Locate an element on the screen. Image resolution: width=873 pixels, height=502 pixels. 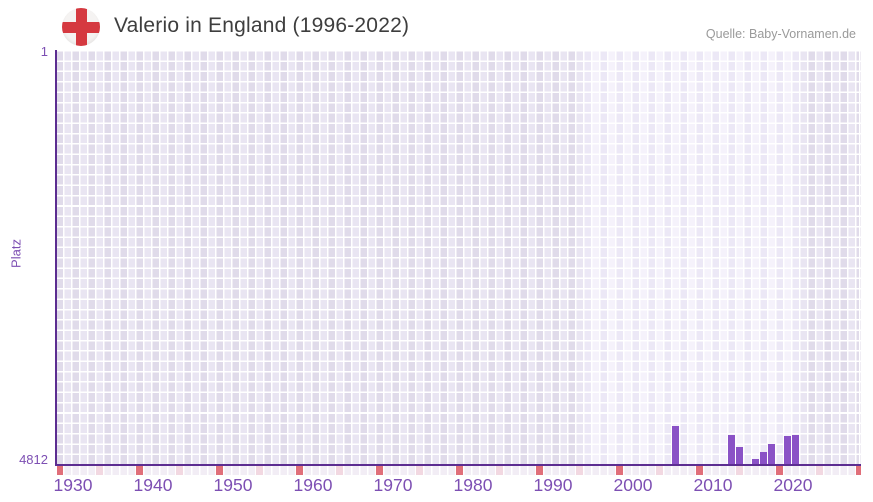
y-axis-title: Platz is located at coordinates (16, 253).